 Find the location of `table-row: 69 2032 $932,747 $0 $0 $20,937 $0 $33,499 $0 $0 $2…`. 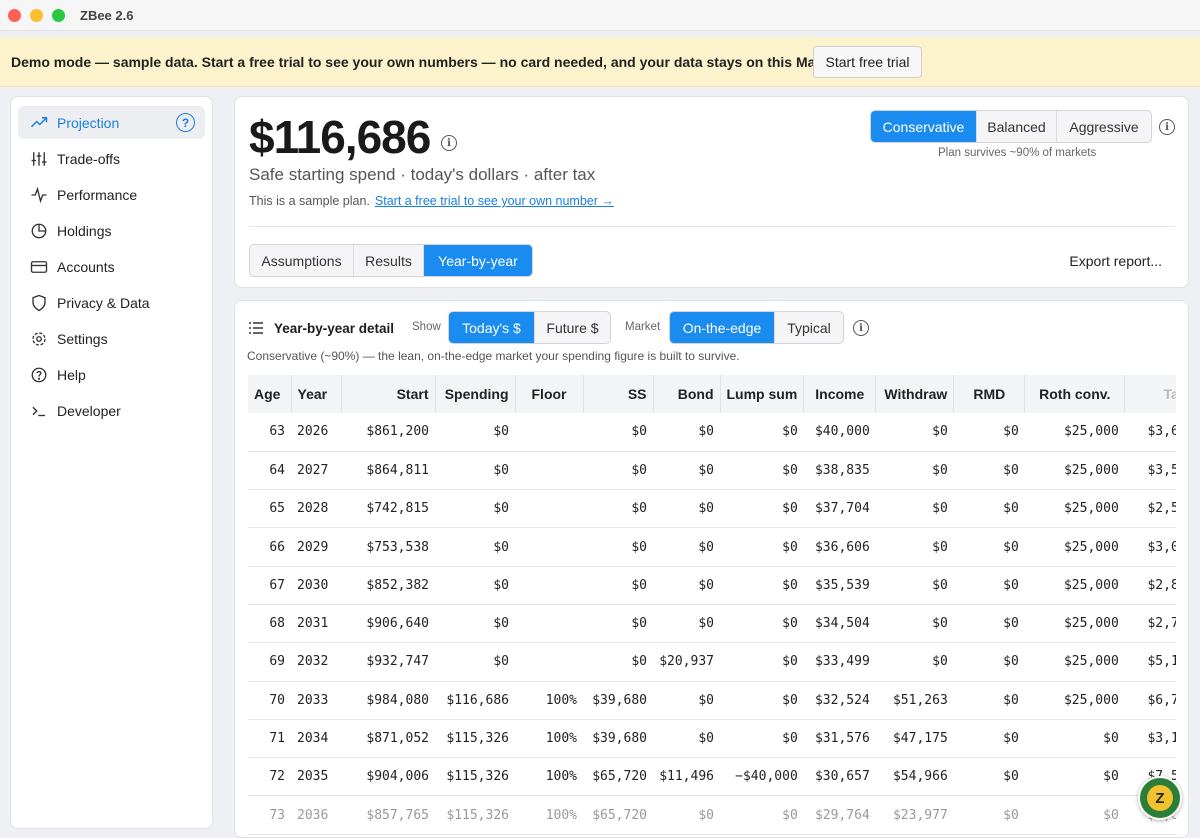

table-row: 69 2032 $932,747 $0 $0 $20,937 $0 $33,499 $0 $0 $2… is located at coordinates (712, 662).